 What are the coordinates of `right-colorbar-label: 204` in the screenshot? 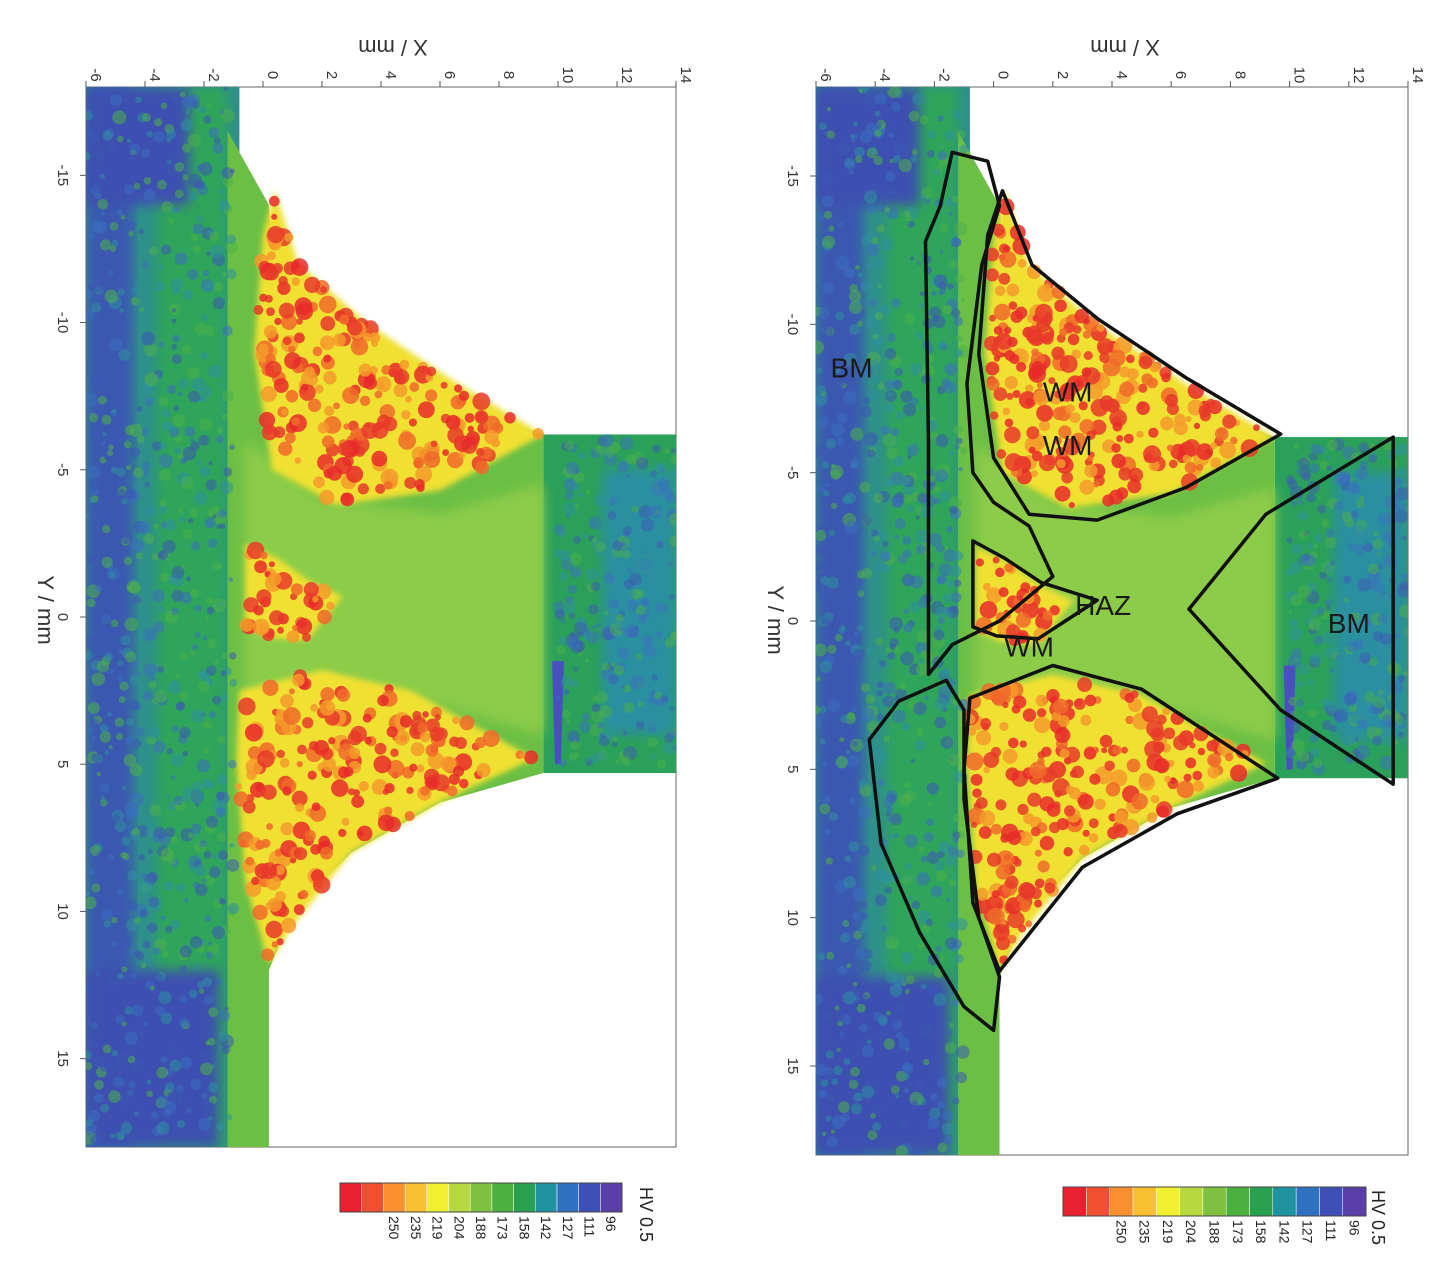 It's located at (1191, 1232).